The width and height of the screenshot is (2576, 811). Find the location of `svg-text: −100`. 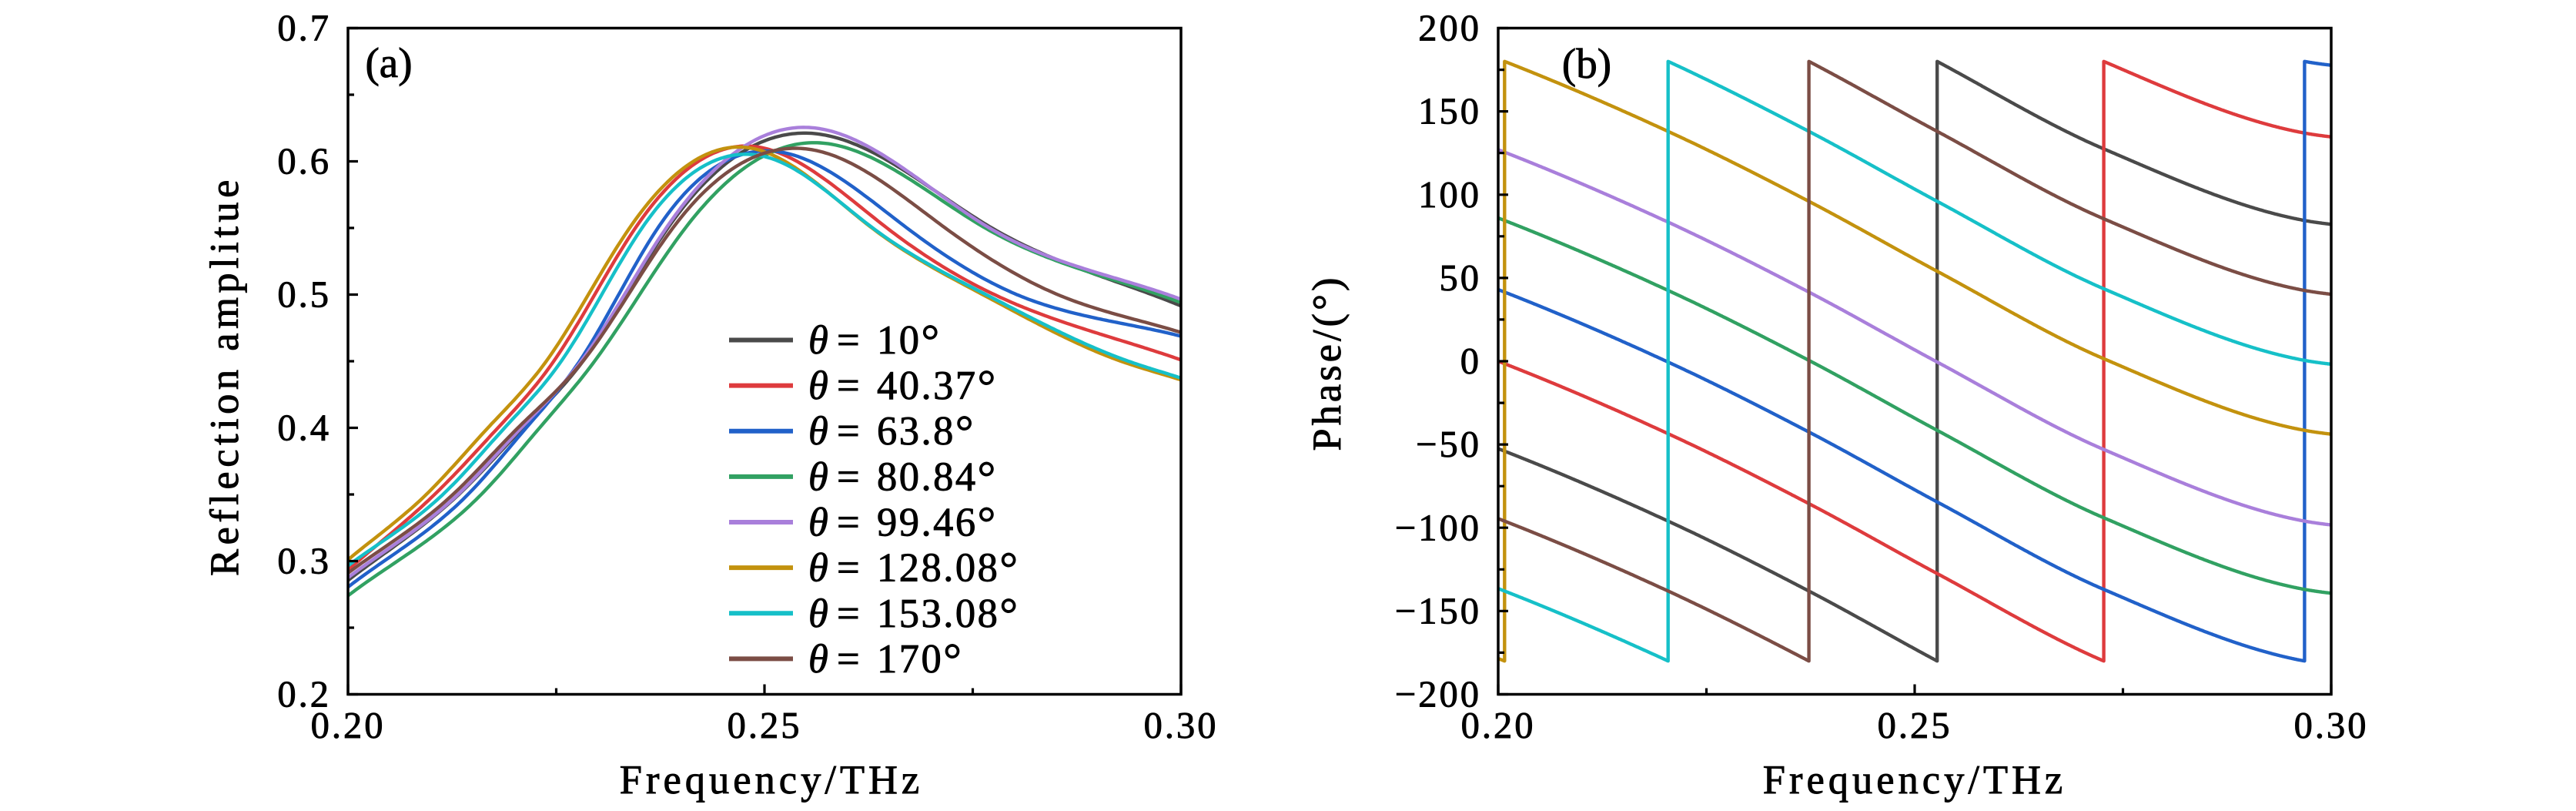

svg-text: −100 is located at coordinates (1438, 528).